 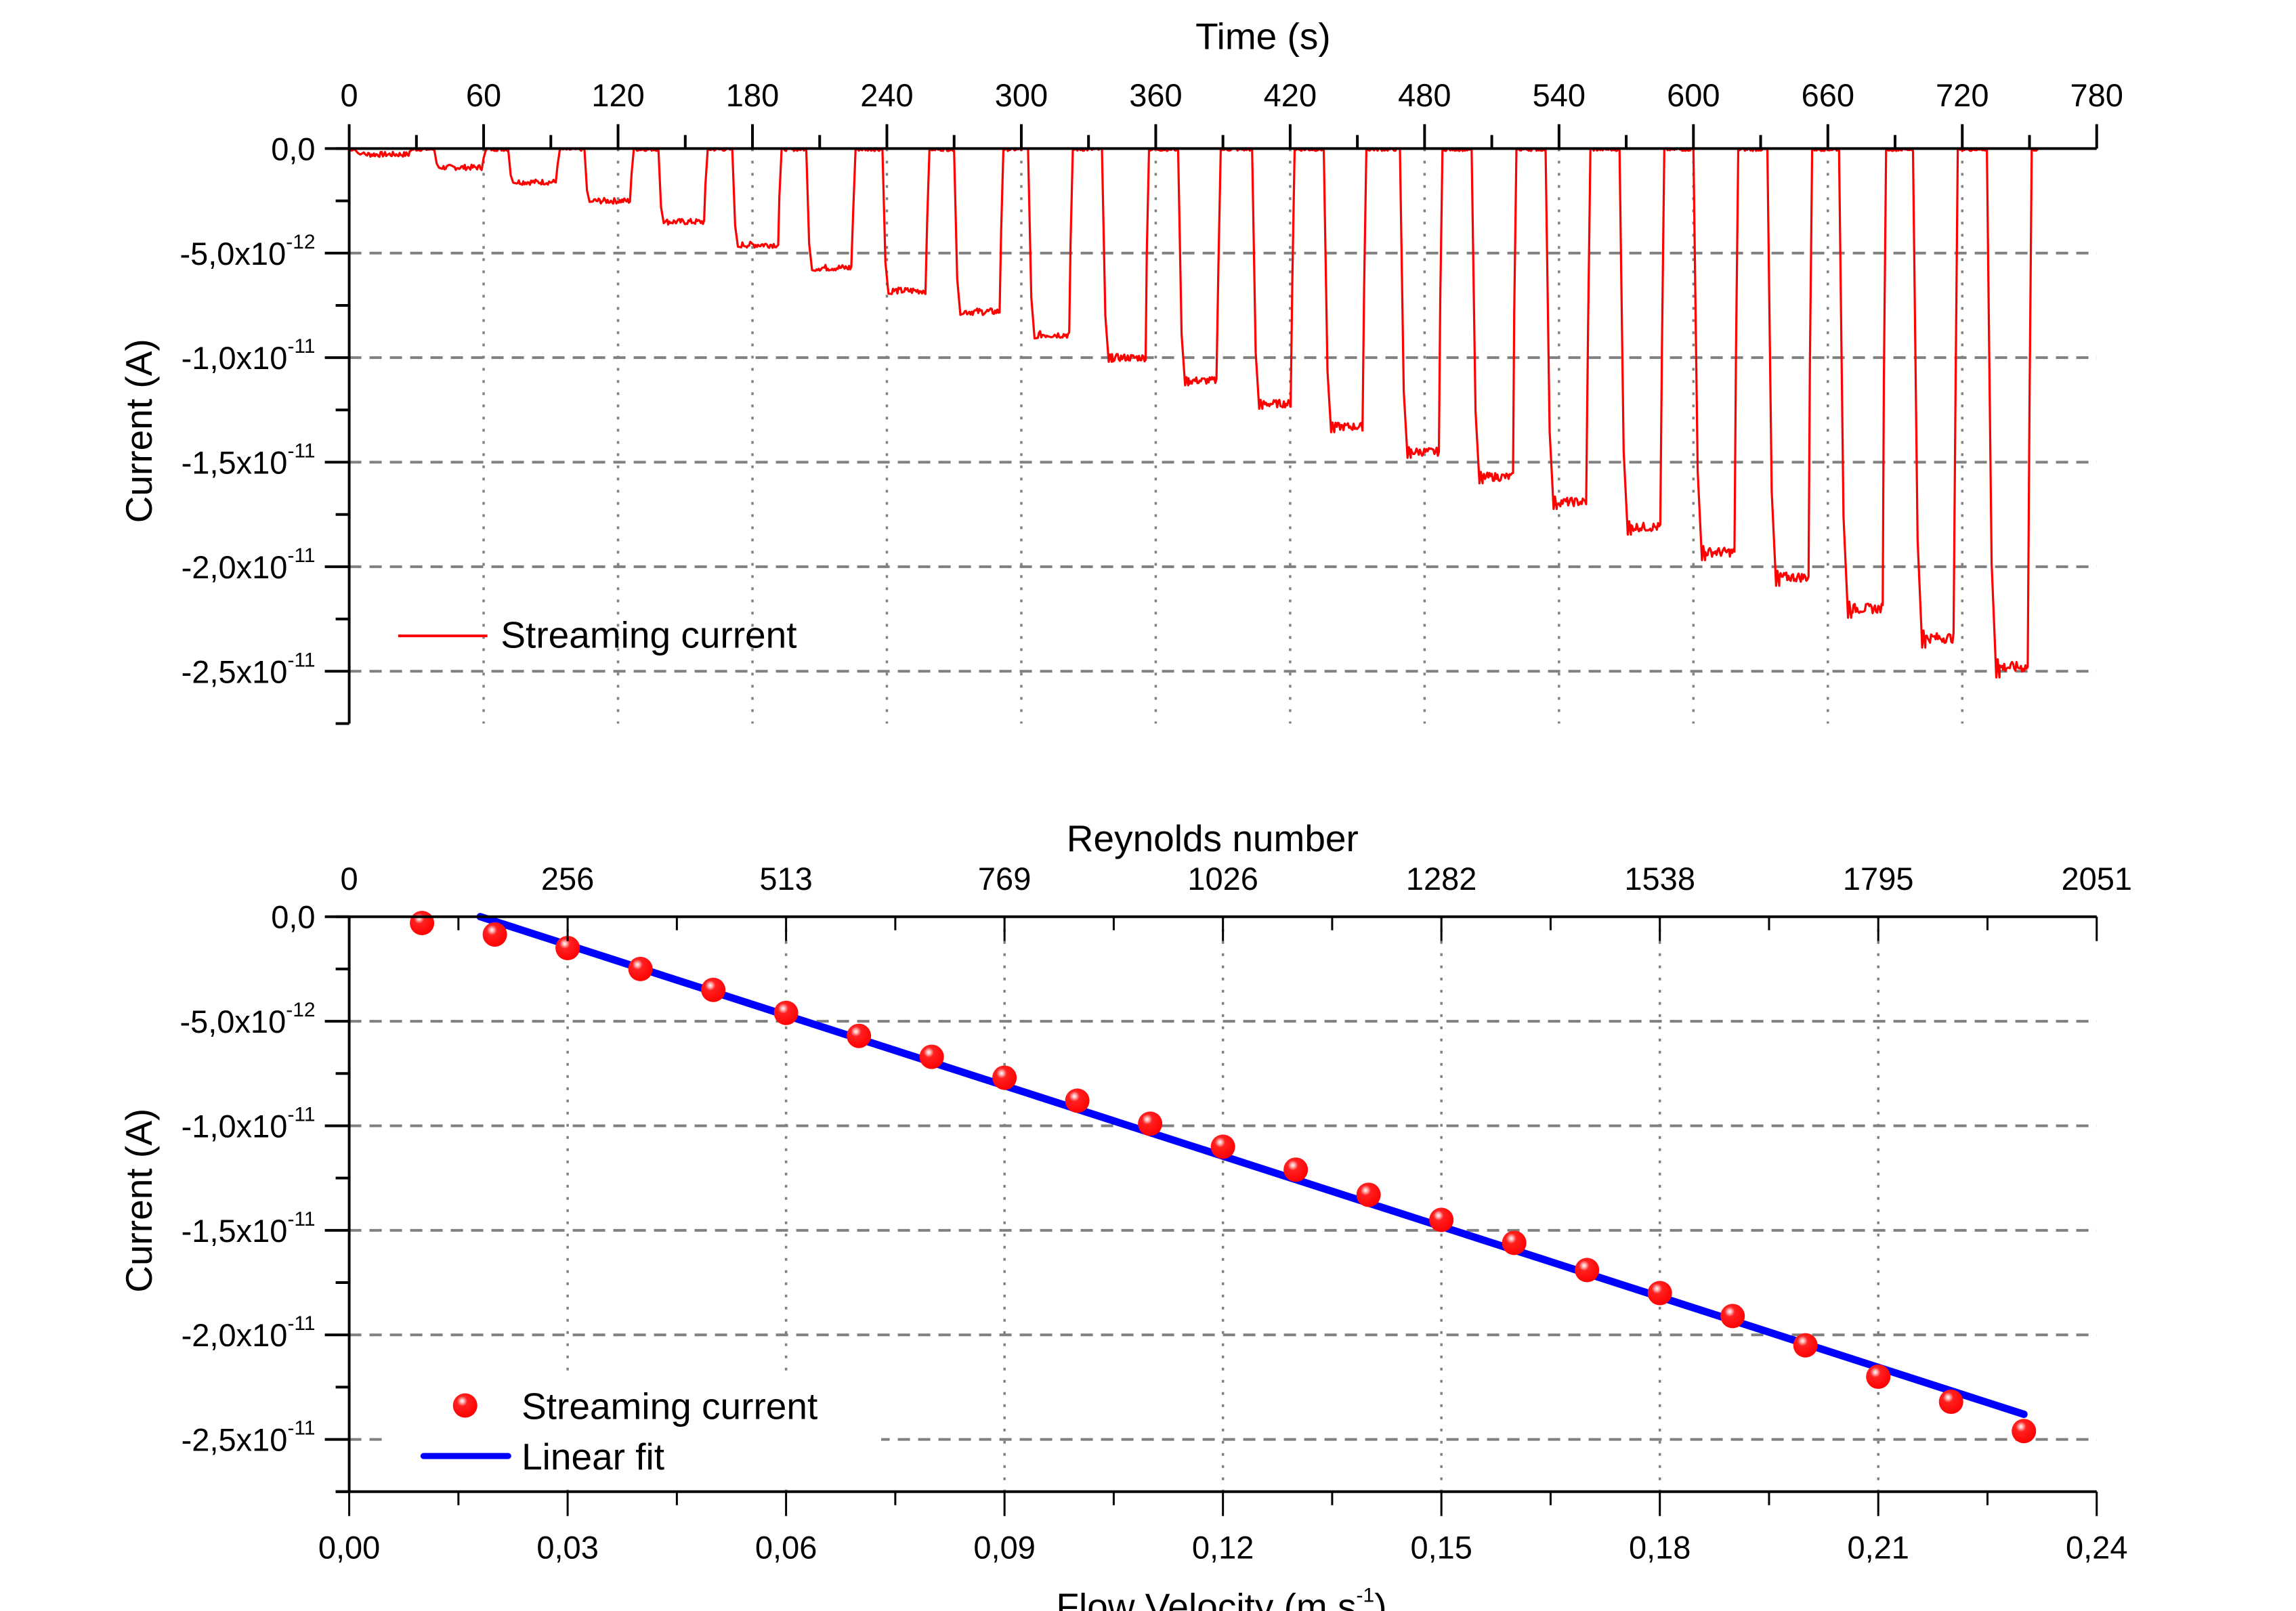 What do you see at coordinates (1005, 879) in the screenshot?
I see `top-x-tick-label: 769` at bounding box center [1005, 879].